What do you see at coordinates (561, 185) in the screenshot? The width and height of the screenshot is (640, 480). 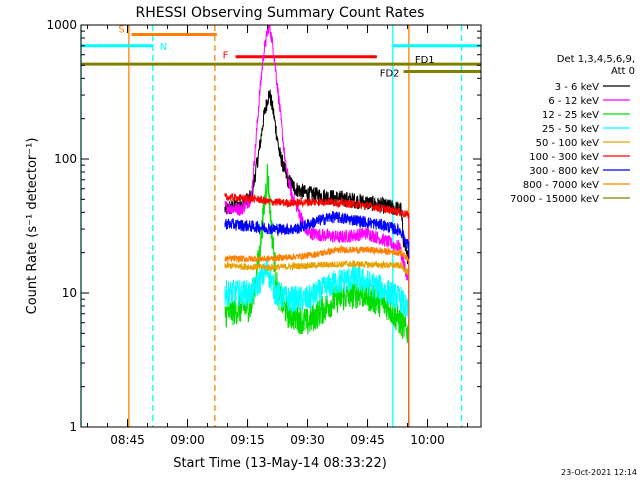 I see `legend-label: 800 - 7000 keV` at bounding box center [561, 185].